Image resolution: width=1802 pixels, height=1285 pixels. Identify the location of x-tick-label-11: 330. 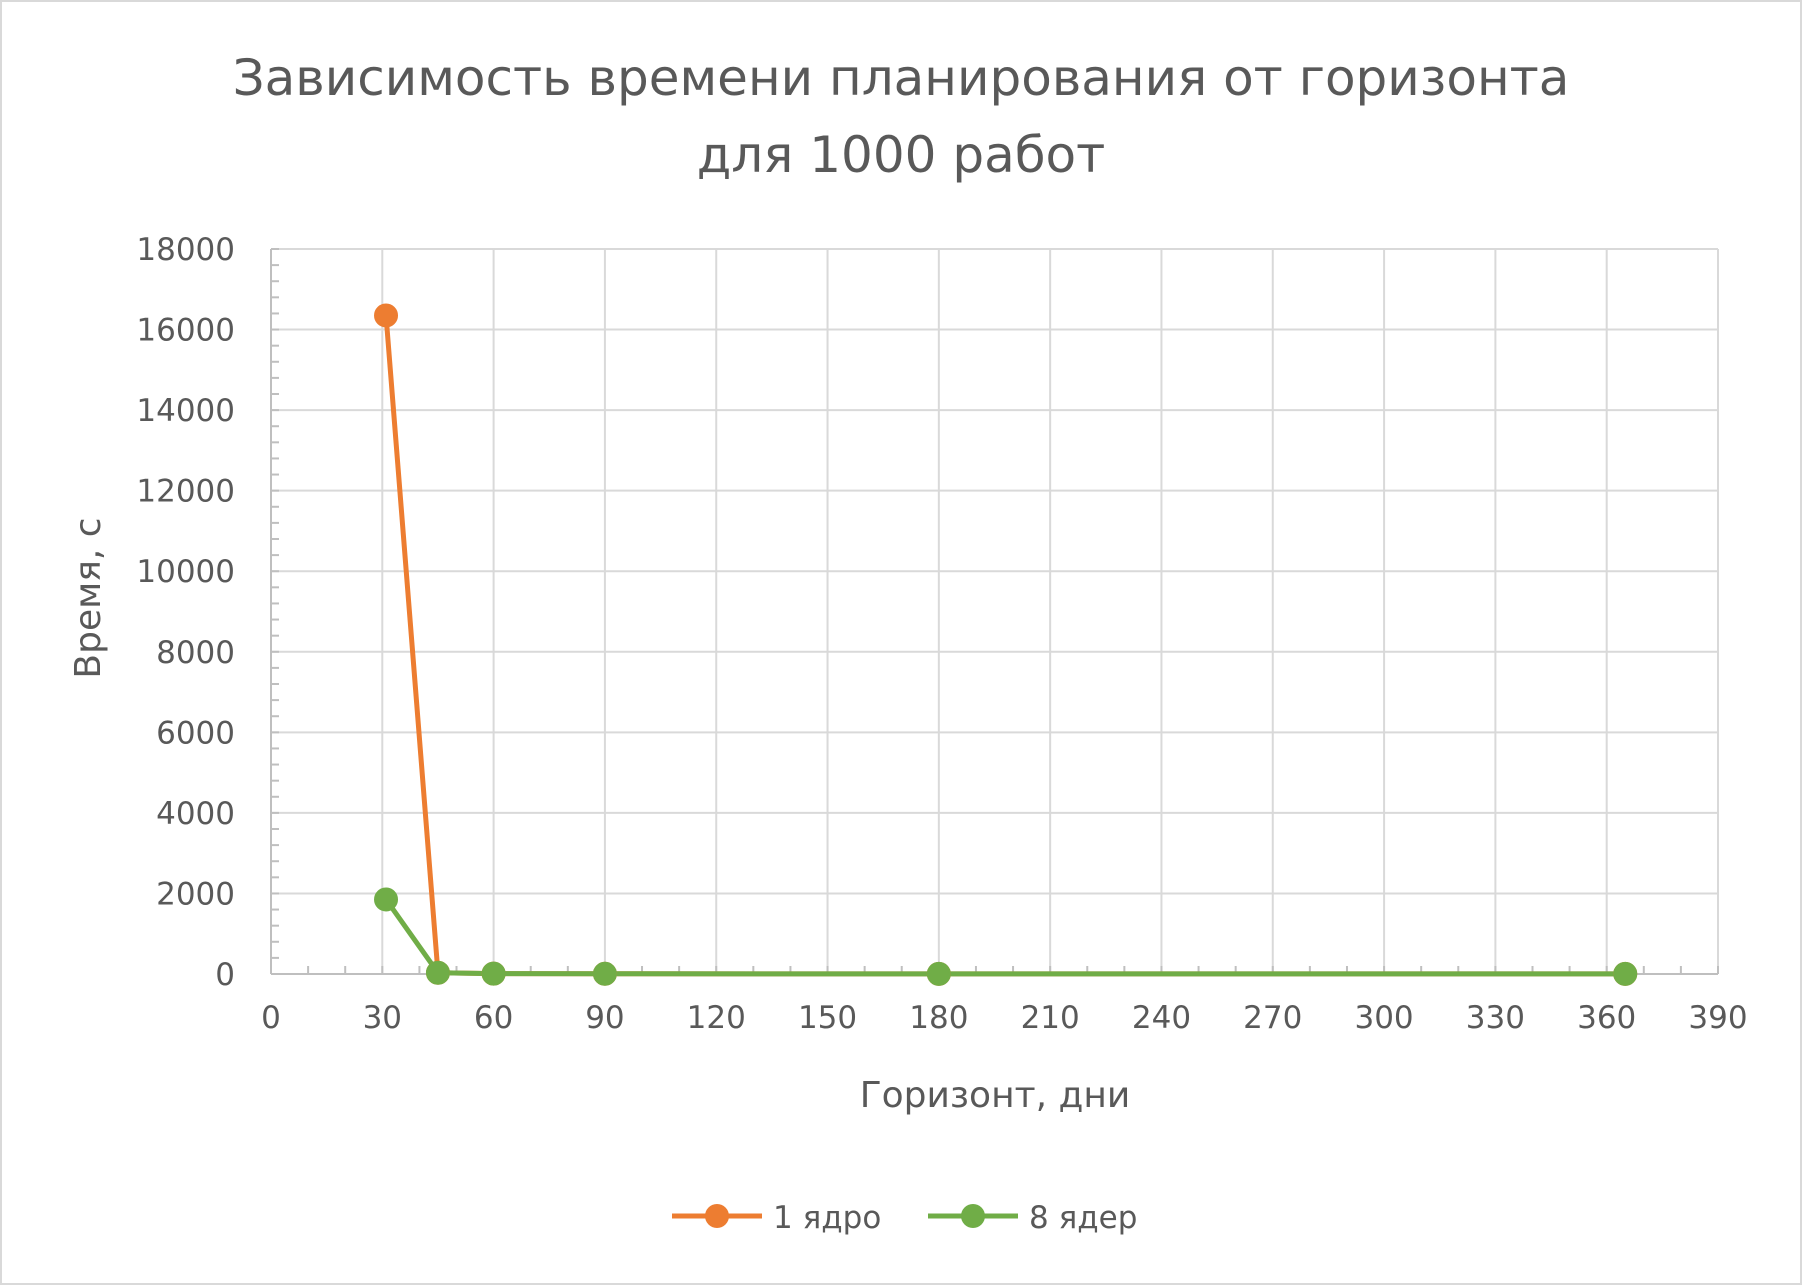
(1495, 1018).